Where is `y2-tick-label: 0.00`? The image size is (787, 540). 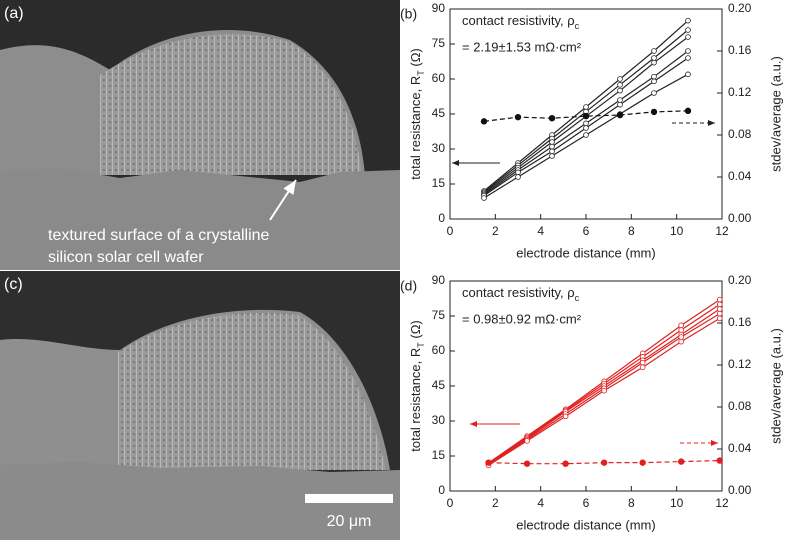
y2-tick-label: 0.00 is located at coordinates (740, 490).